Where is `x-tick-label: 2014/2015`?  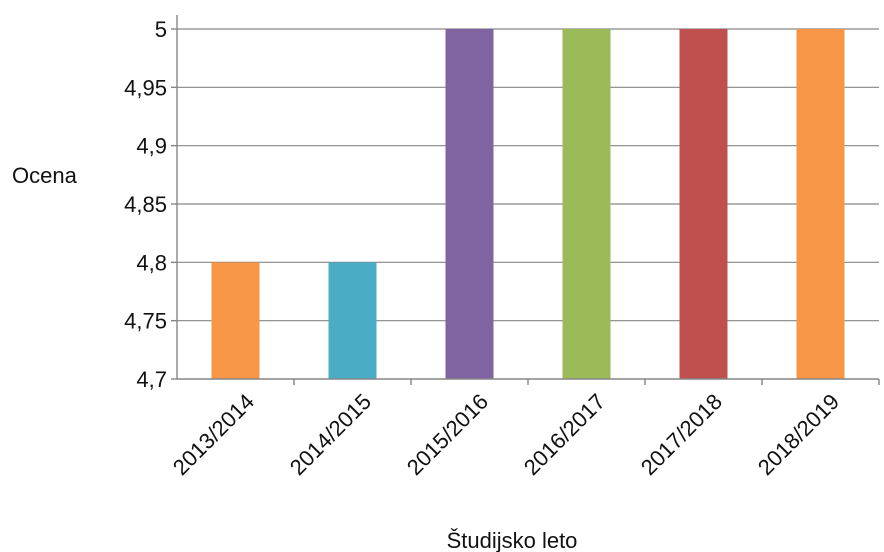
x-tick-label: 2014/2015 is located at coordinates (330, 434).